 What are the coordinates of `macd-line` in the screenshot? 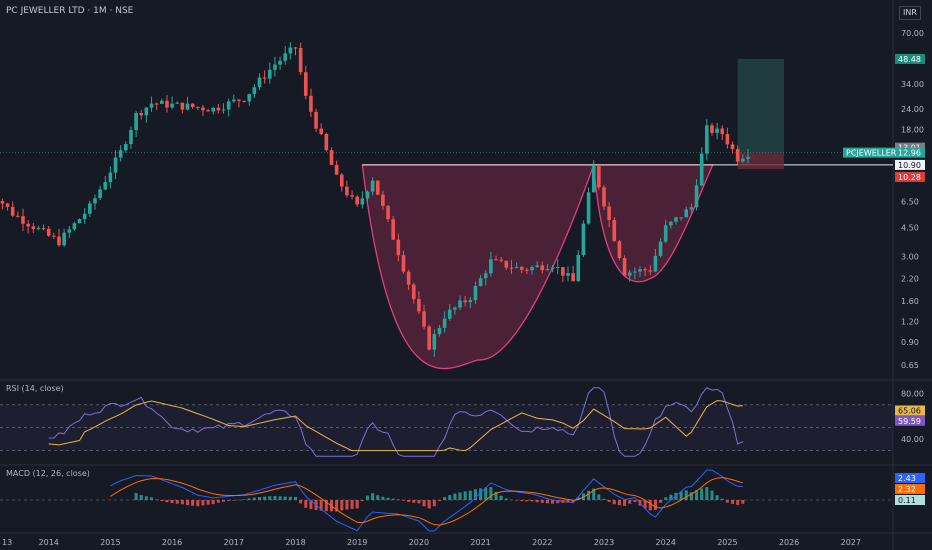 It's located at (426, 500).